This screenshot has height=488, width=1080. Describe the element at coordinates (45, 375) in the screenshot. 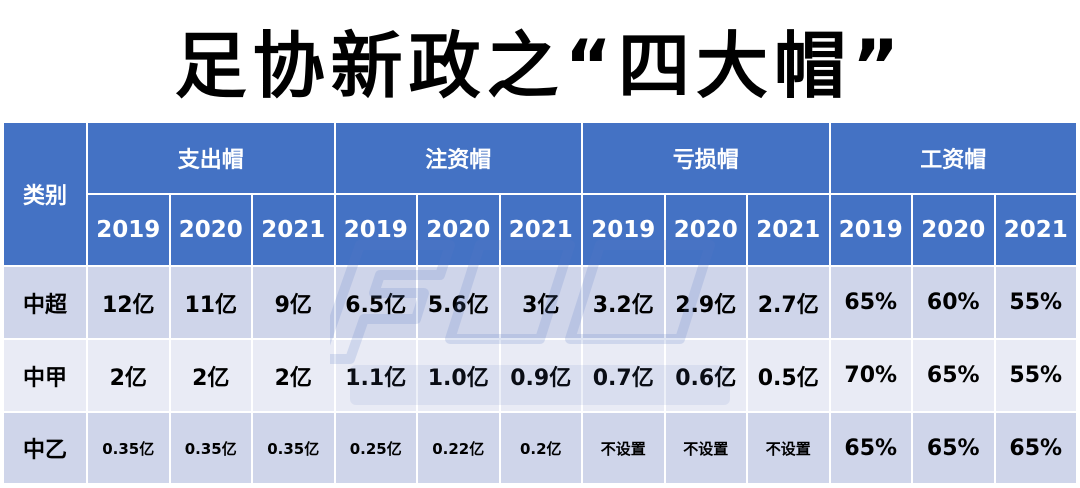

I see `row-label: 中甲` at that location.